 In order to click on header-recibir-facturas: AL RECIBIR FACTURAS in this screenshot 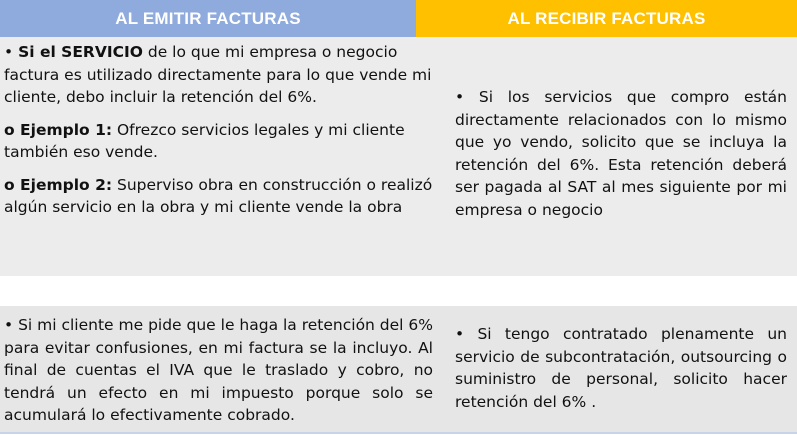, I will do `click(606, 18)`.